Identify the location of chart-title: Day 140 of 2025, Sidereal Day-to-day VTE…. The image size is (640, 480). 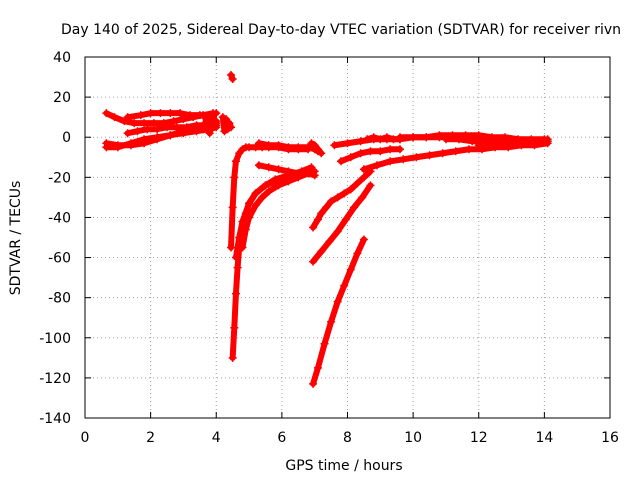
(341, 30).